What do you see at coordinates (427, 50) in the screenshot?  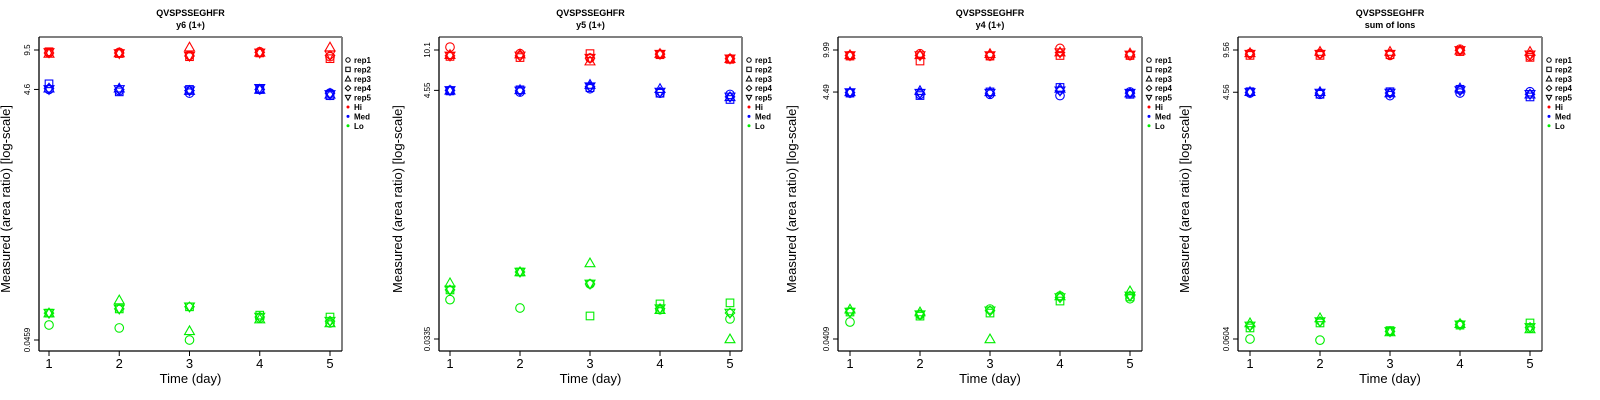 I see `y-tick-label: 10.1` at bounding box center [427, 50].